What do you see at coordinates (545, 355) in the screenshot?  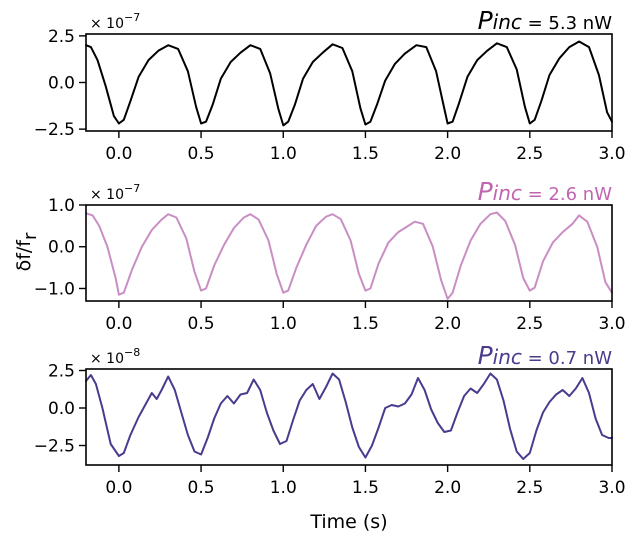 I see `power-annotation: Pinc = 0.7 nW` at bounding box center [545, 355].